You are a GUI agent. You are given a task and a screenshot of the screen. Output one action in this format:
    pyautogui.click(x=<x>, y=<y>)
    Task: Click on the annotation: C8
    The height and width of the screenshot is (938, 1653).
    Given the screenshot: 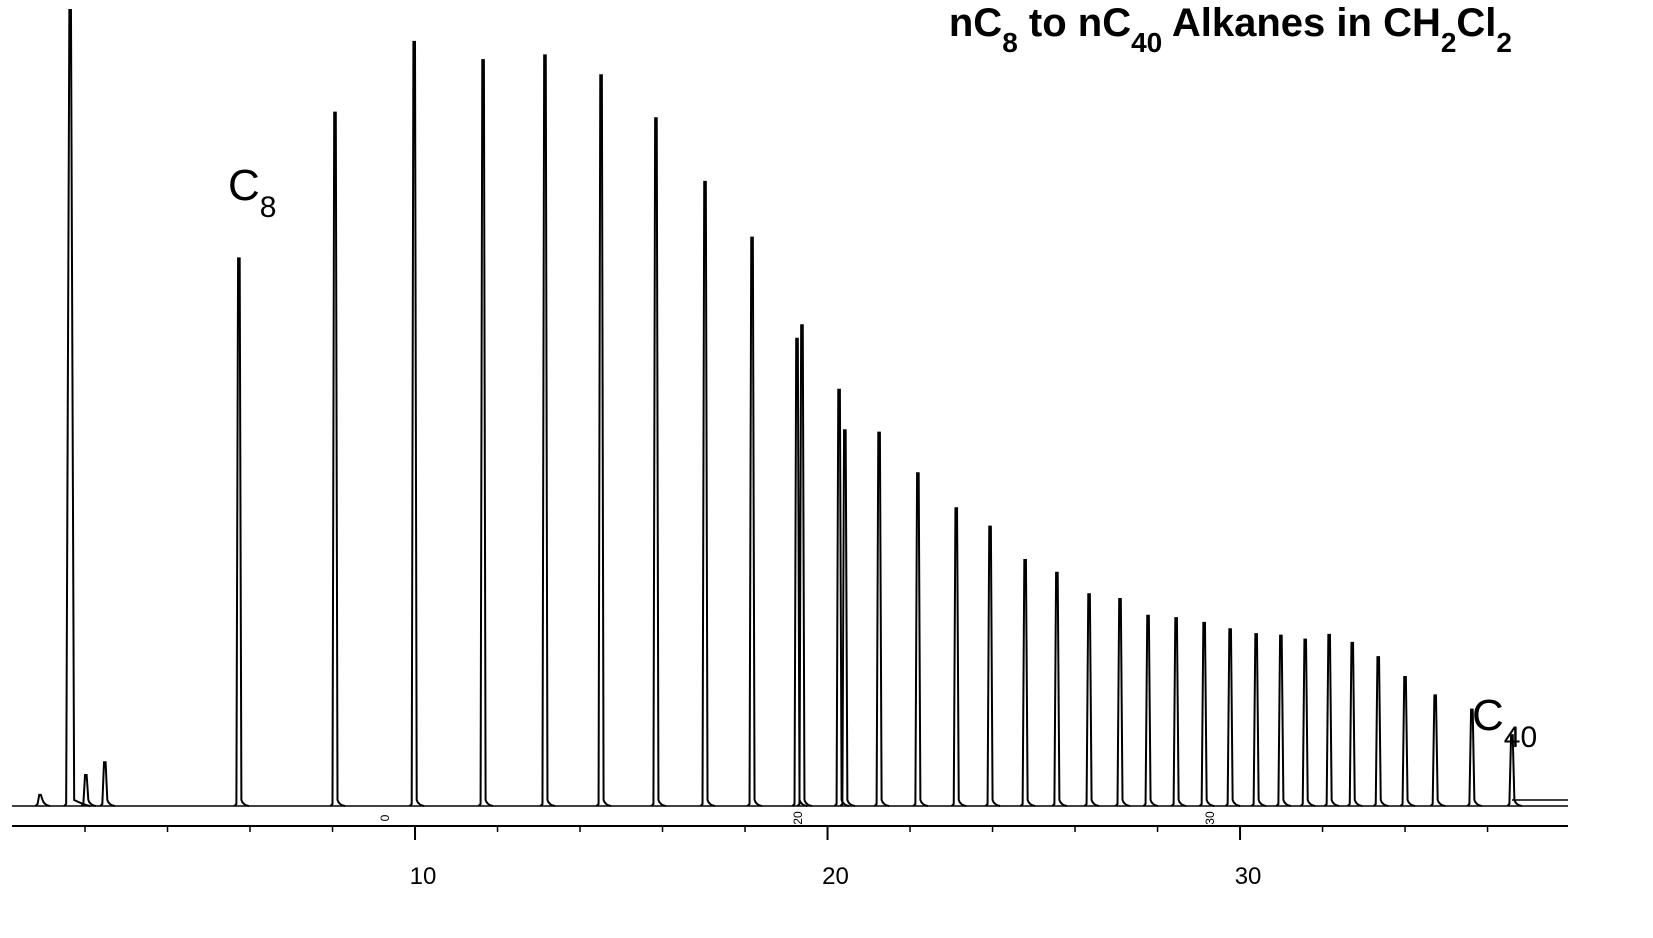 What is the action you would take?
    pyautogui.click(x=252, y=192)
    